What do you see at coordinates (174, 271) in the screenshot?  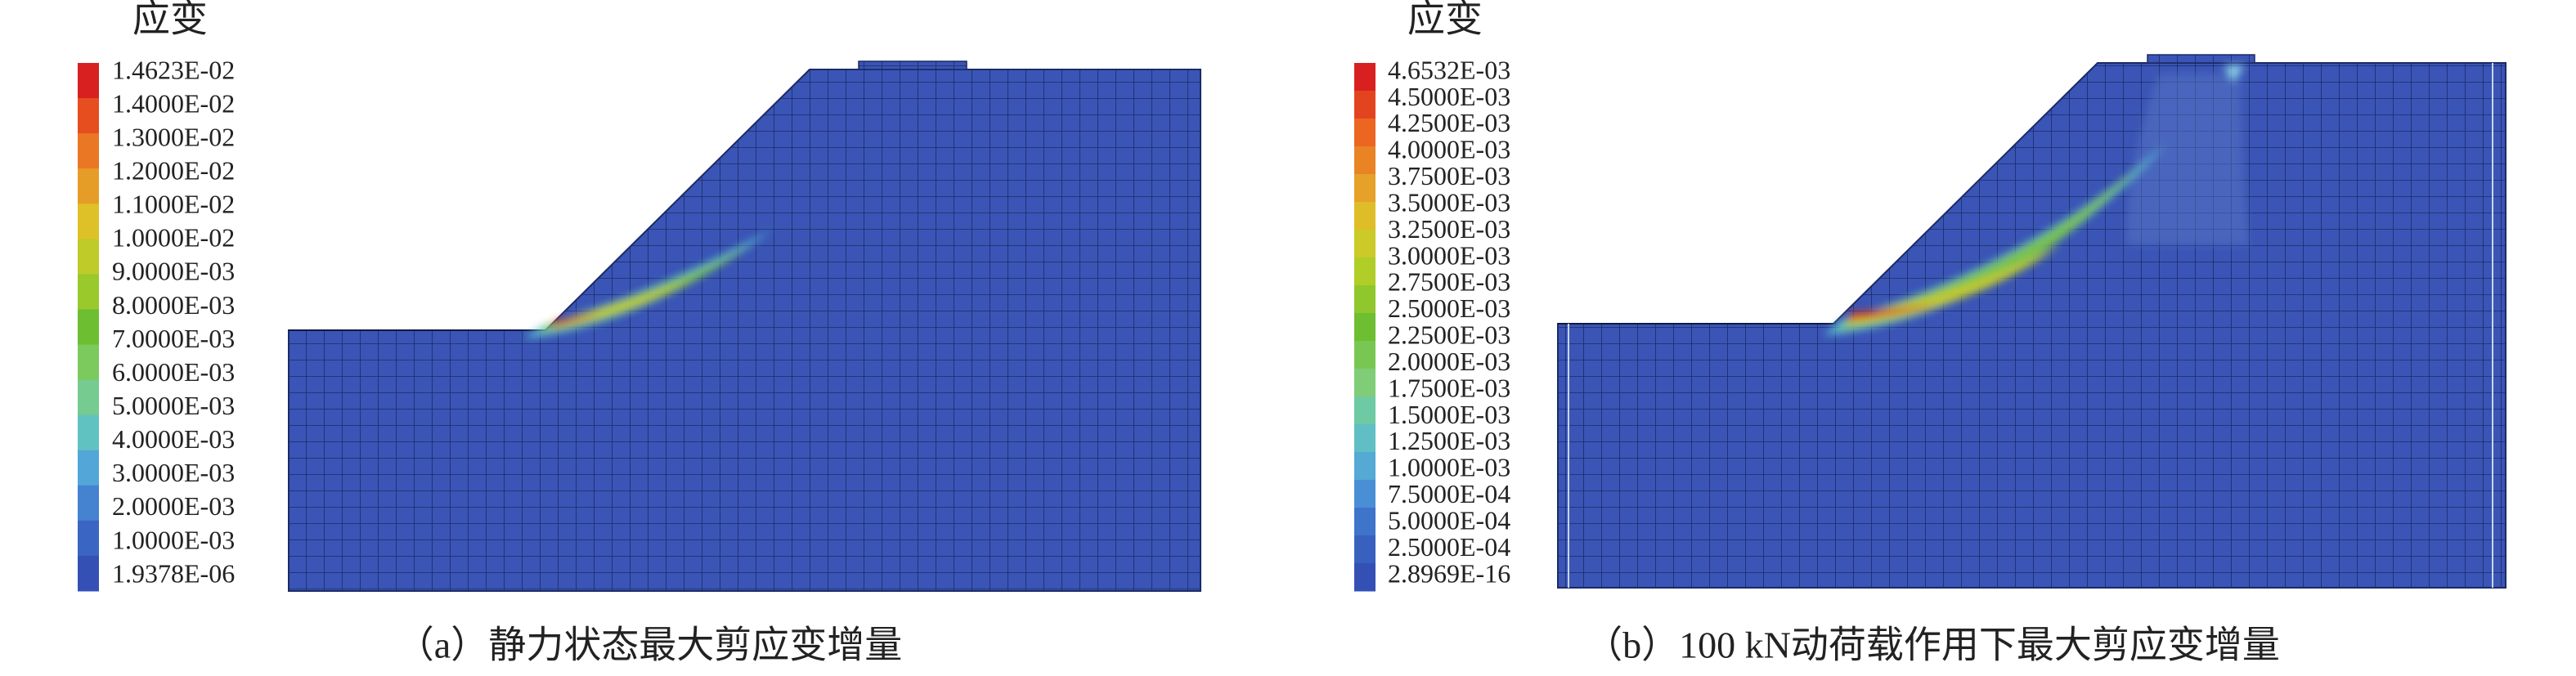 I see `legend-label: 9.0000E-03` at bounding box center [174, 271].